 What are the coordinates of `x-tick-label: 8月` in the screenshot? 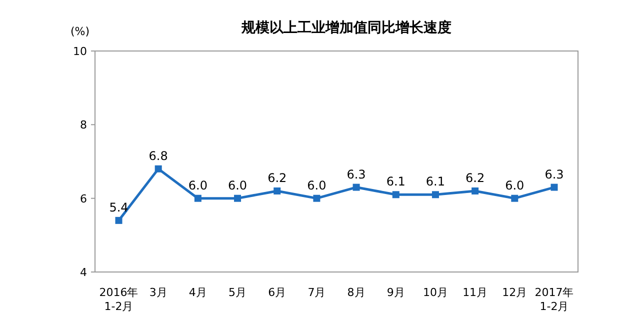 It's located at (356, 292).